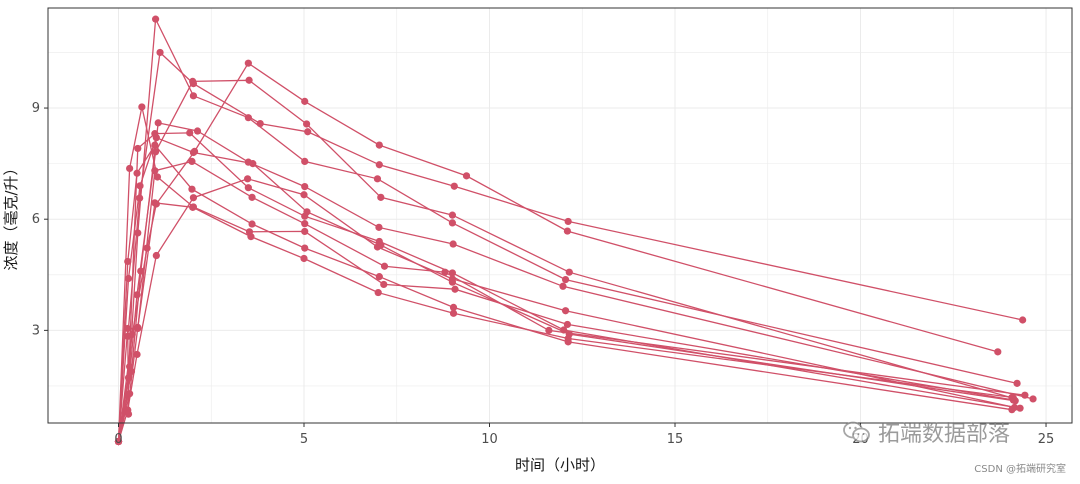 The image size is (1080, 484). Describe the element at coordinates (36, 330) in the screenshot. I see `y-tick-label: 3` at that location.